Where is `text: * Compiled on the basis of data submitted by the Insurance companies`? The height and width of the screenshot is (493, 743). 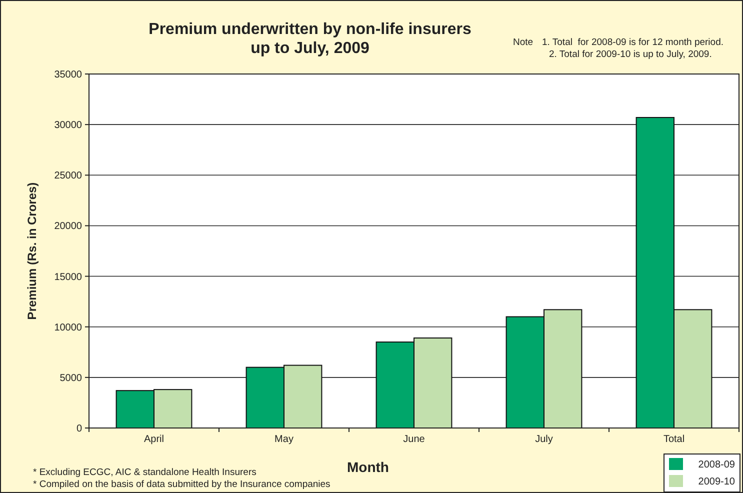 text: * Compiled on the basis of data submitted by the Insurance companies is located at coordinates (182, 484).